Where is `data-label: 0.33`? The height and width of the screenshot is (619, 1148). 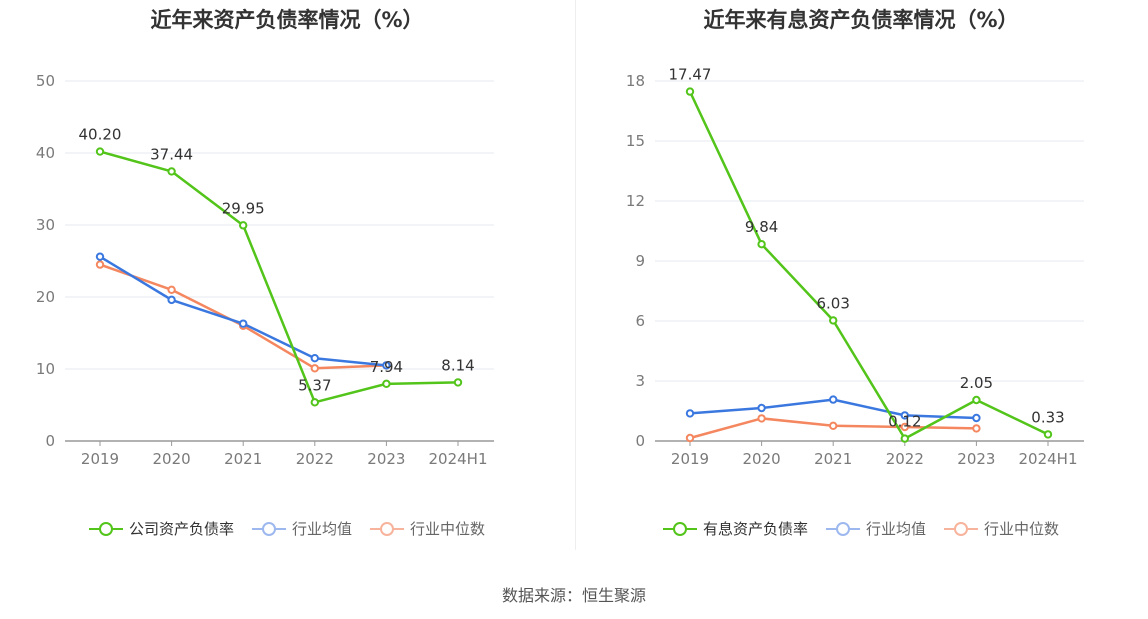 data-label: 0.33 is located at coordinates (1047, 417).